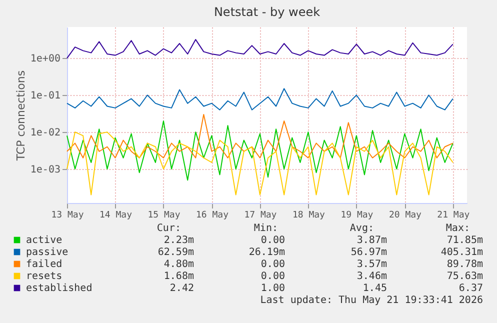  What do you see at coordinates (45, 96) in the screenshot?
I see `y-tick-label: 1e-01` at bounding box center [45, 96].